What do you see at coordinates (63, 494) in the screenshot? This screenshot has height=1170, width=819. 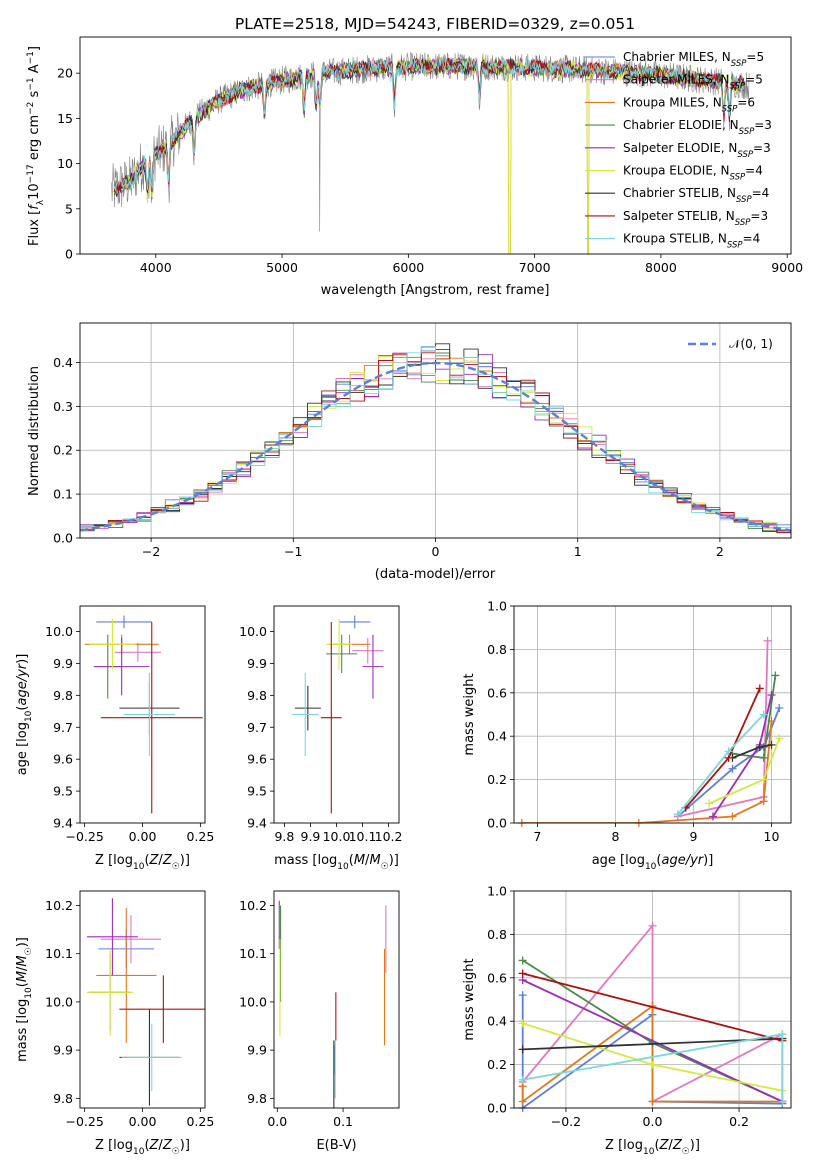 I see `residuals-ytick-label: 0.1` at bounding box center [63, 494].